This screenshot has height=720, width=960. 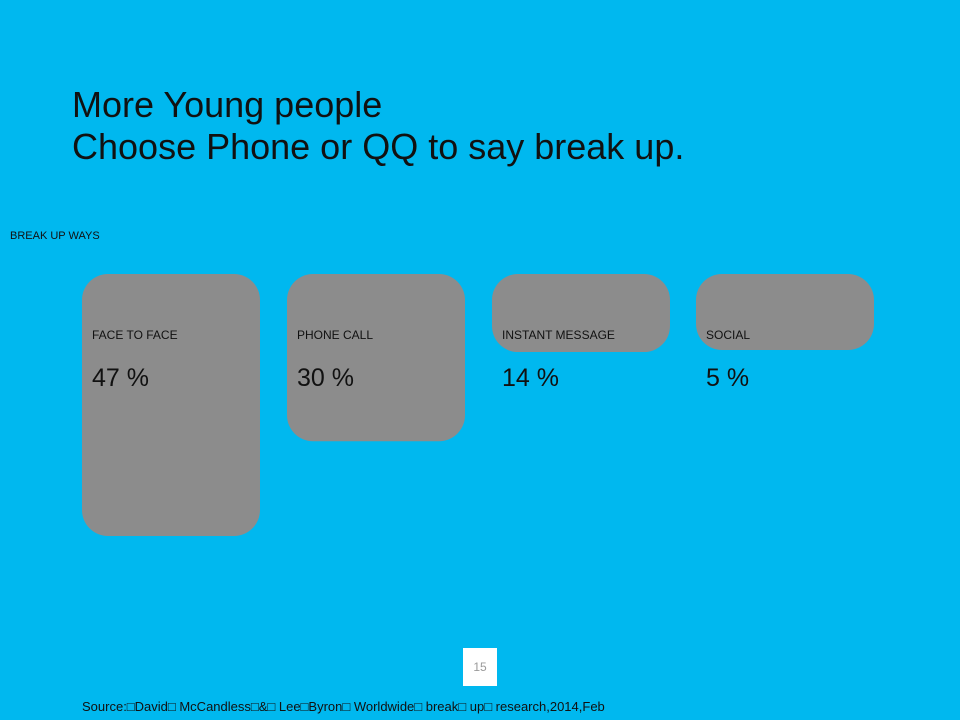 What do you see at coordinates (728, 335) in the screenshot?
I see `bar-category-label: SOCIAL` at bounding box center [728, 335].